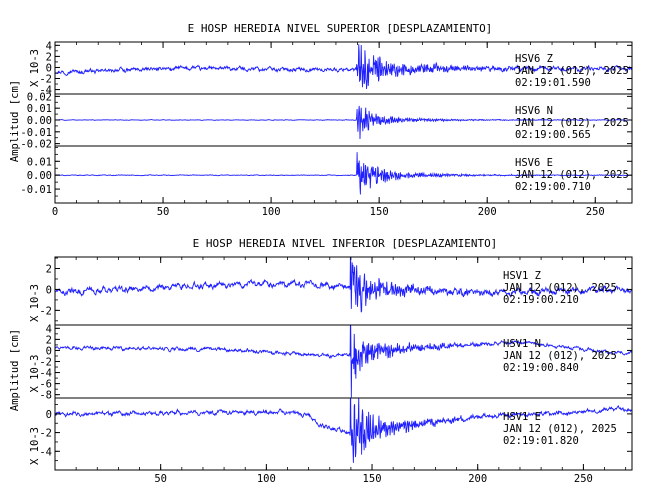  What do you see at coordinates (45, 396) in the screenshot?
I see `y-tick-label: -8` at bounding box center [45, 396].